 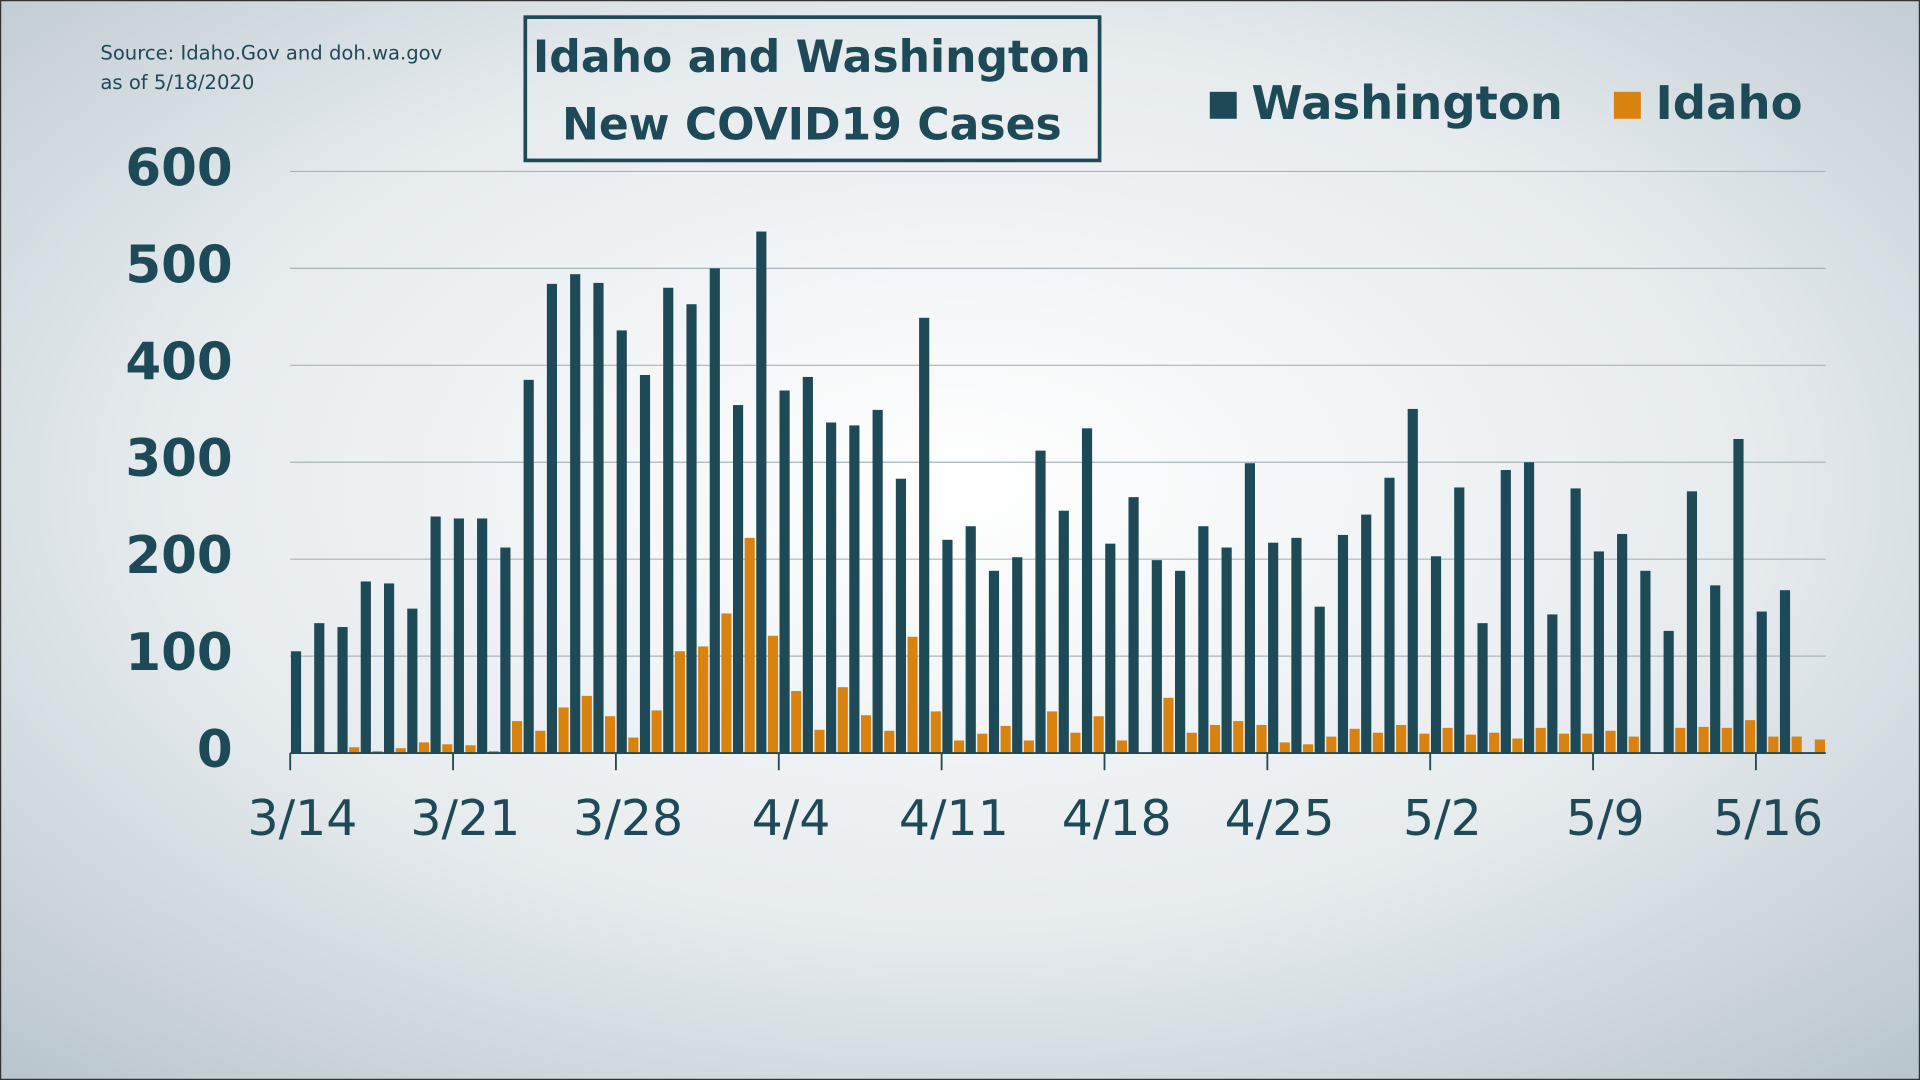 I want to click on legend-label: Idaho, so click(x=1729, y=103).